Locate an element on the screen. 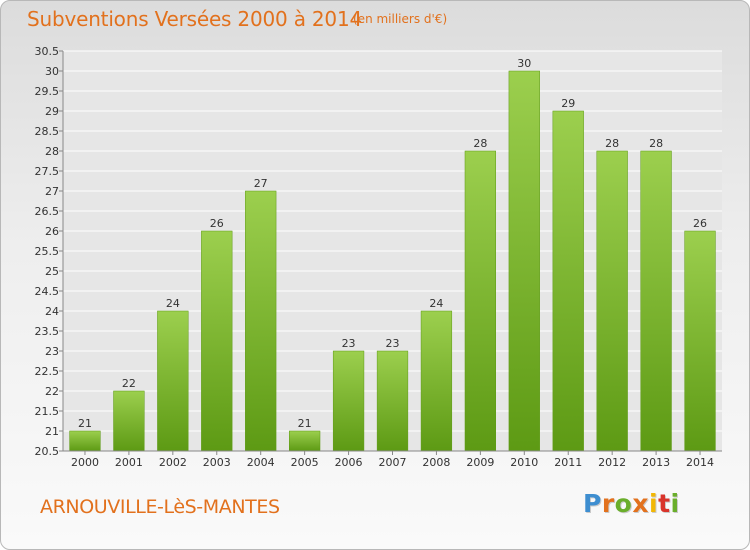 The width and height of the screenshot is (750, 550). x-tick-label: 2006 is located at coordinates (349, 462).